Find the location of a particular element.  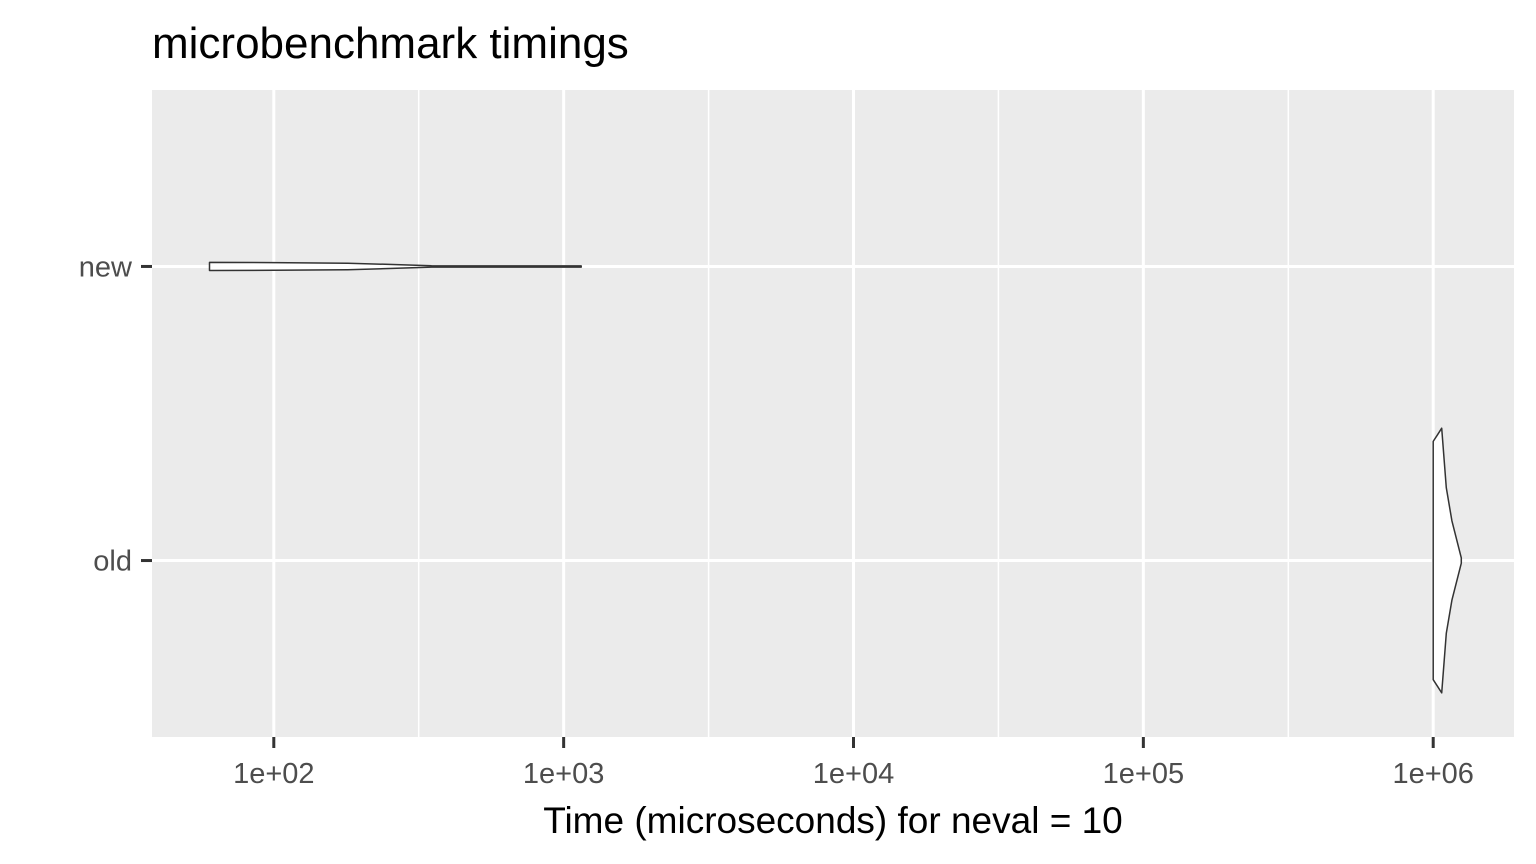

x-tick-label: 1e+04 is located at coordinates (853, 774).